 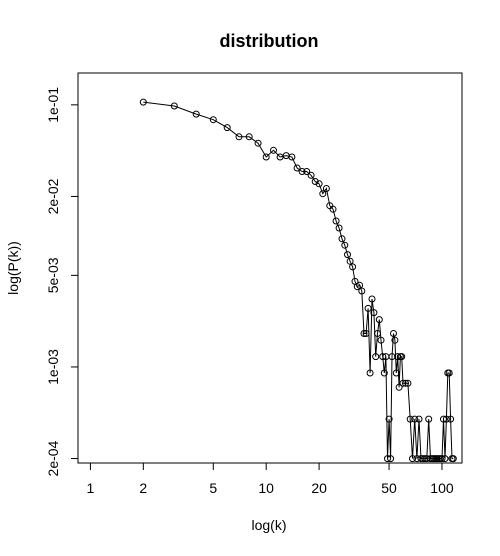 I want to click on x-axis-label: log(k), so click(x=268, y=525).